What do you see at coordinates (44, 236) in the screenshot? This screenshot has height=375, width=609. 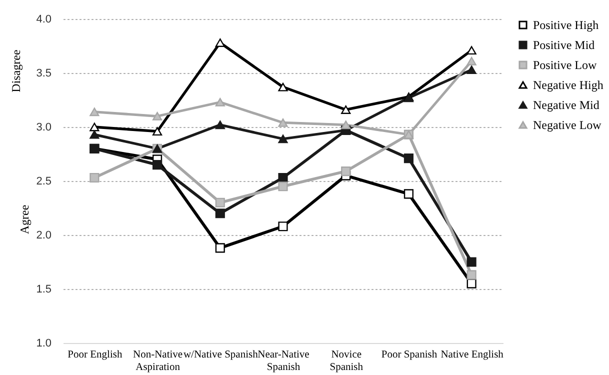 I see `y-tick-label: 2.0` at bounding box center [44, 236].